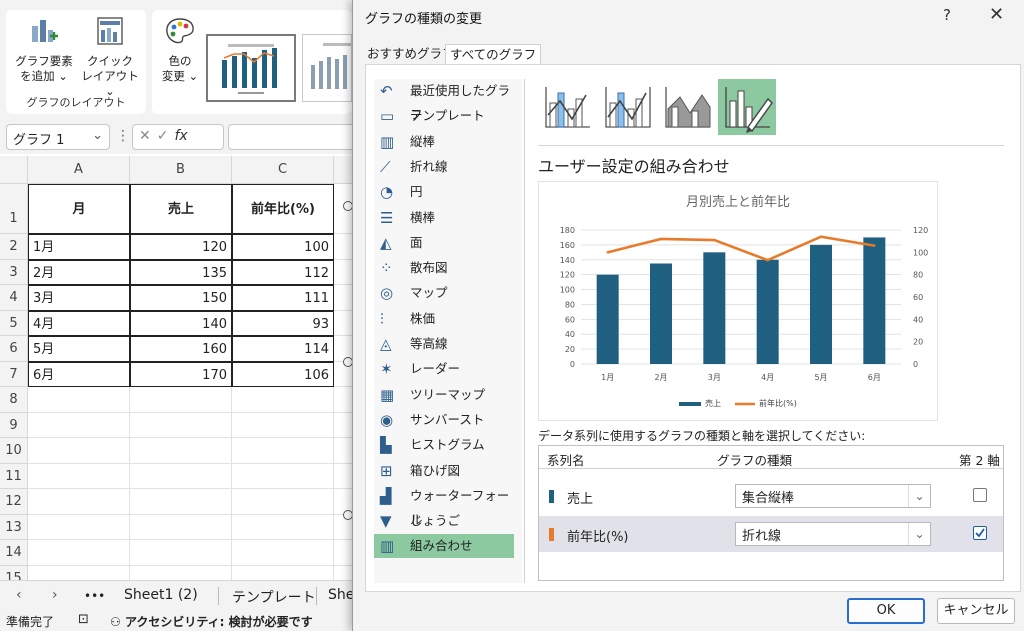  I want to click on chart-type-item: ▥ 組み合わせ, so click(444, 546).